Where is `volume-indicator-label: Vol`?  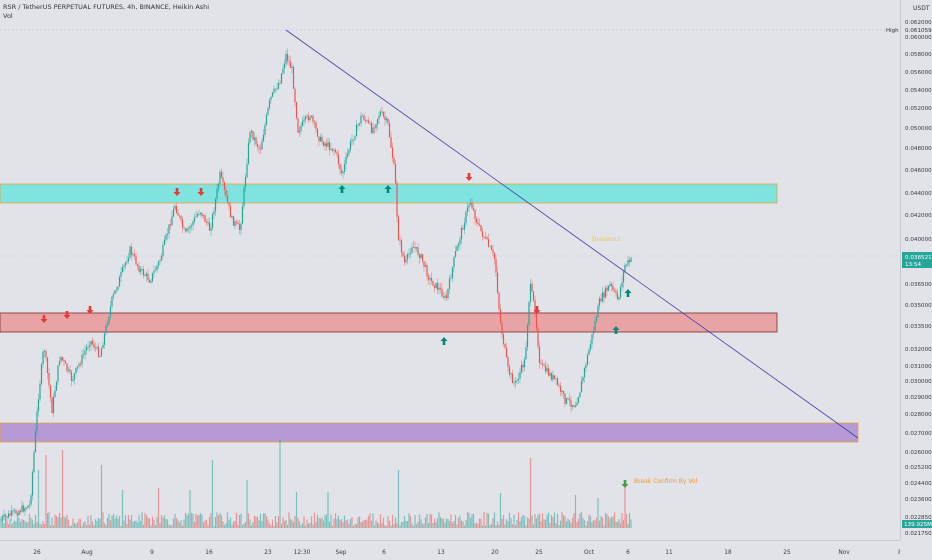
volume-indicator-label: Vol is located at coordinates (8, 16).